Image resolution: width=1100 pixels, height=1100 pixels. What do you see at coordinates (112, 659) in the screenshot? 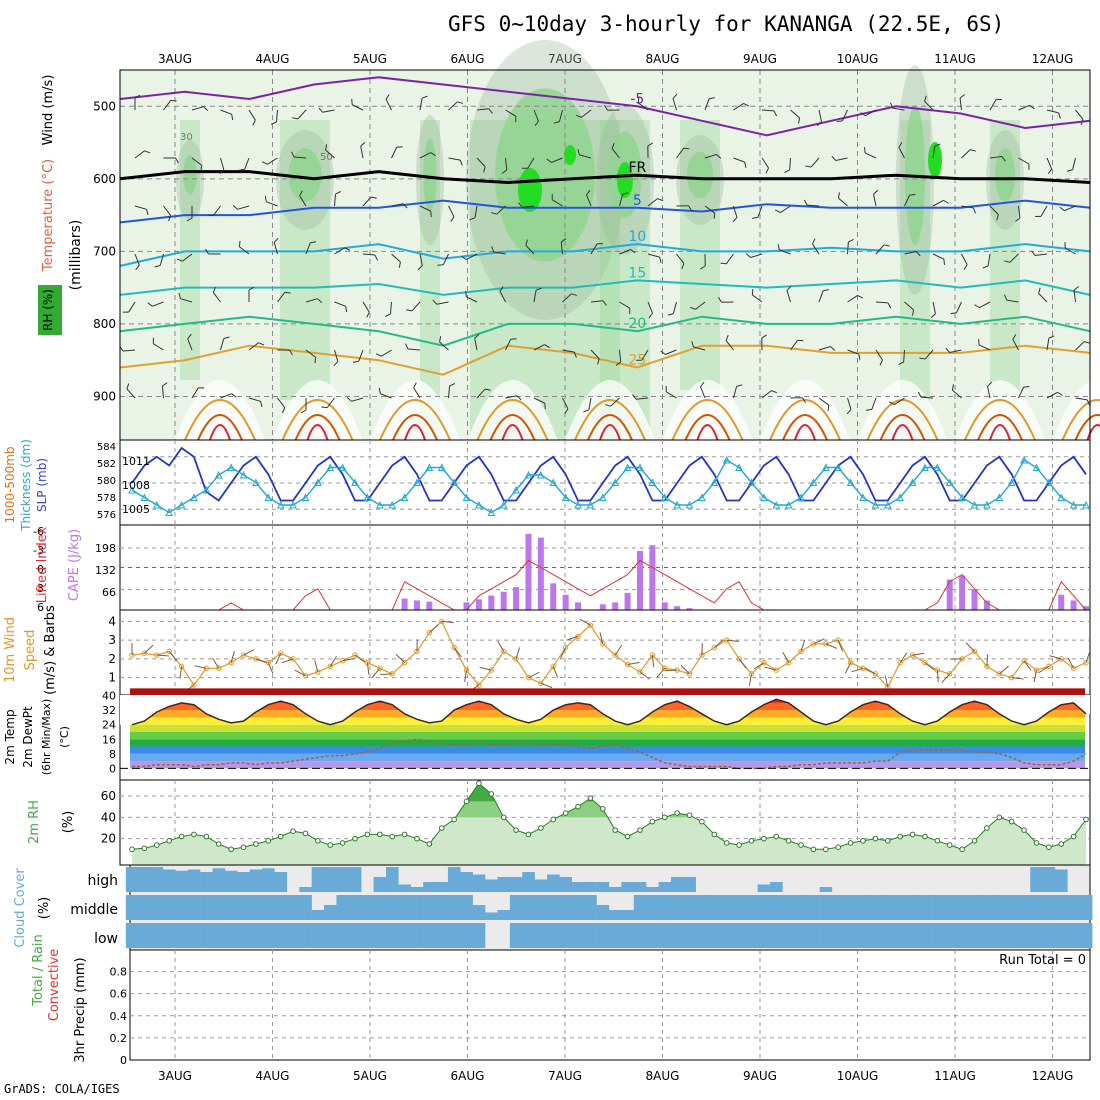
I see `wind-tick-label: 2` at bounding box center [112, 659].